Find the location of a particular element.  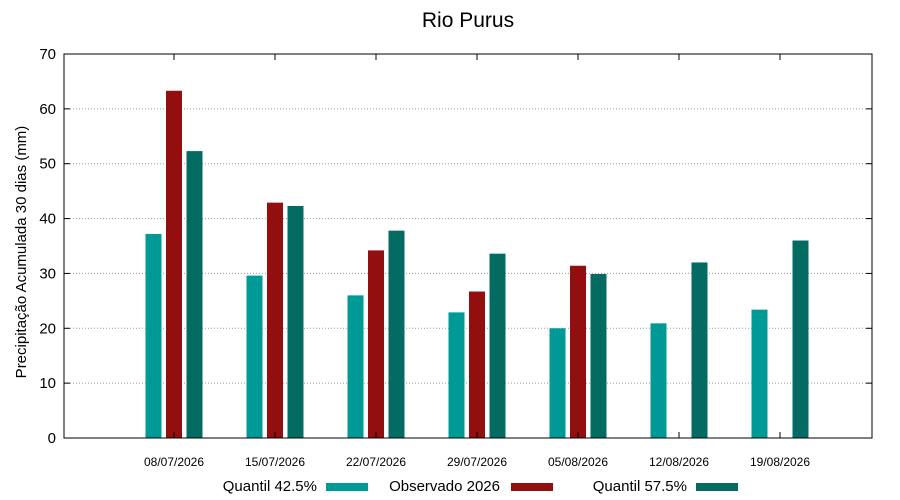

x-tick-label: 12/08/2026 is located at coordinates (679, 462).